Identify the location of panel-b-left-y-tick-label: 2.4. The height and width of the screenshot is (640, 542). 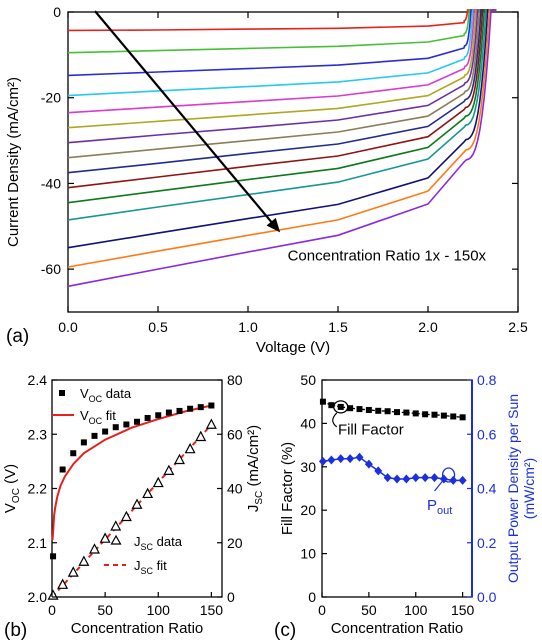
(38, 380).